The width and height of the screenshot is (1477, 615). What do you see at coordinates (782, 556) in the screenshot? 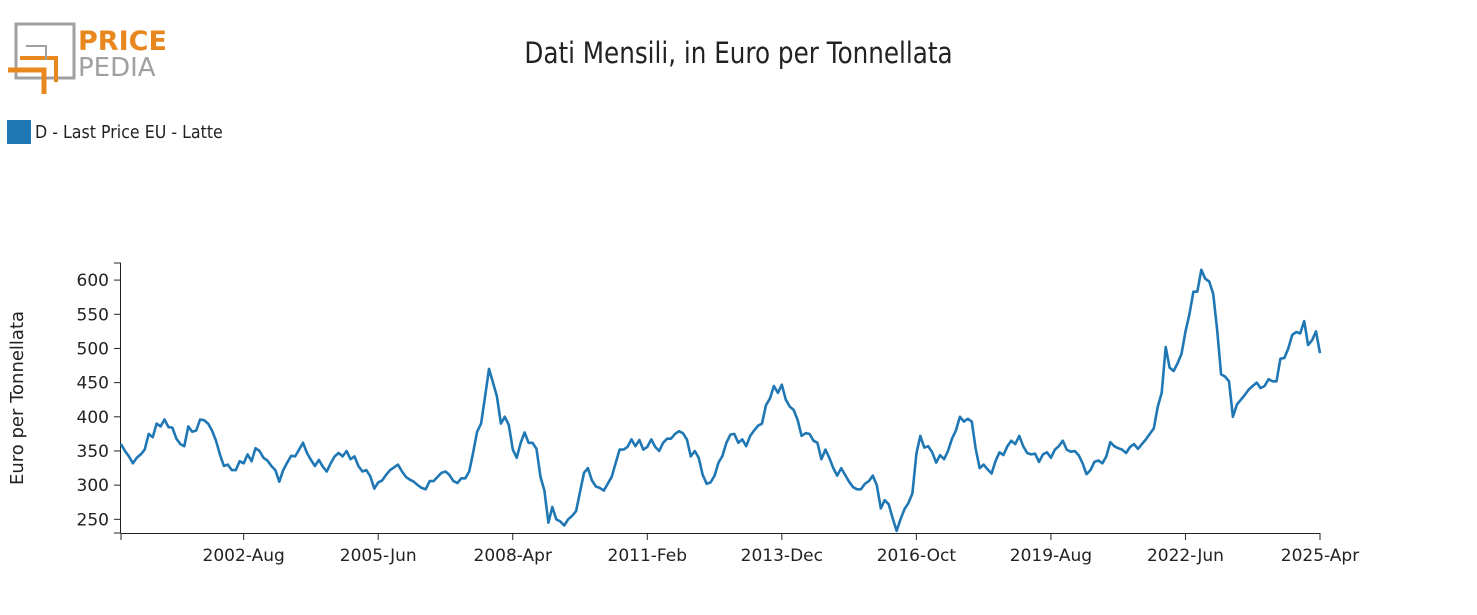
I see `x-tick-label: 2013-Dec` at bounding box center [782, 556].